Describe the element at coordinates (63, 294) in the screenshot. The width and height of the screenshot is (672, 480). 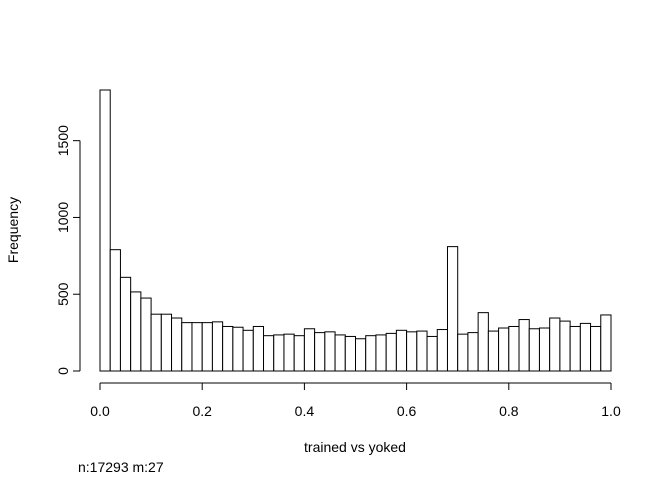
I see `y-tick-label: 500` at that location.